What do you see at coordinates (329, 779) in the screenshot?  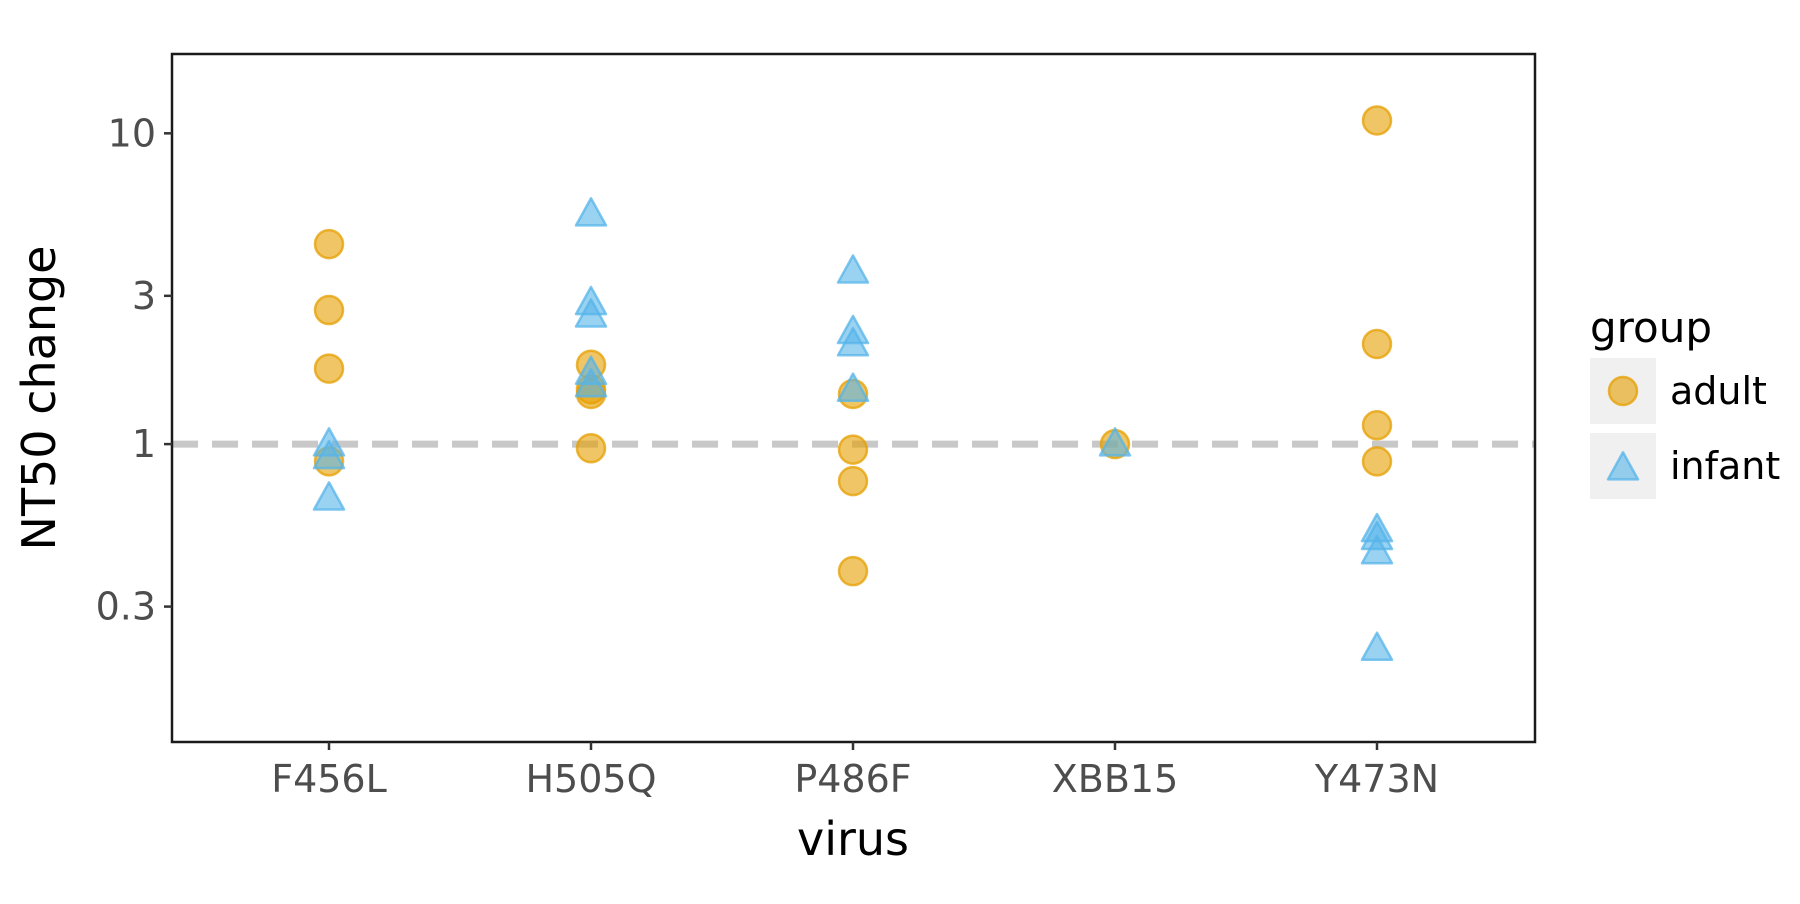 I see `x-tick-label: F456L` at bounding box center [329, 779].